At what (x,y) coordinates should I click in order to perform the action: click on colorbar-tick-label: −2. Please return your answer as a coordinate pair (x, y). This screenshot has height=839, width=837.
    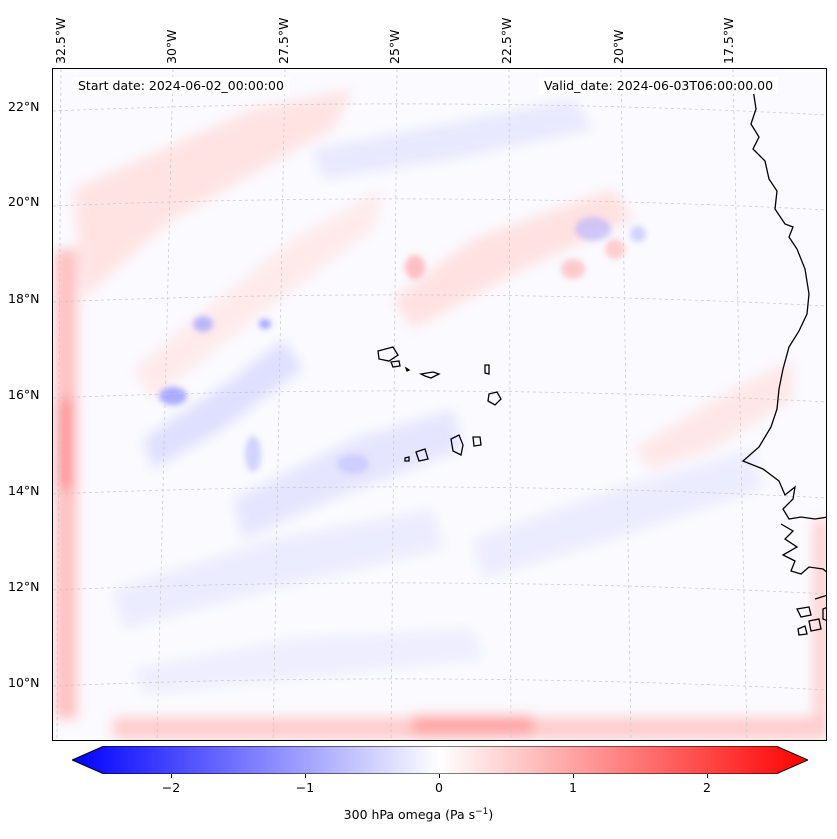
    Looking at the image, I should click on (171, 787).